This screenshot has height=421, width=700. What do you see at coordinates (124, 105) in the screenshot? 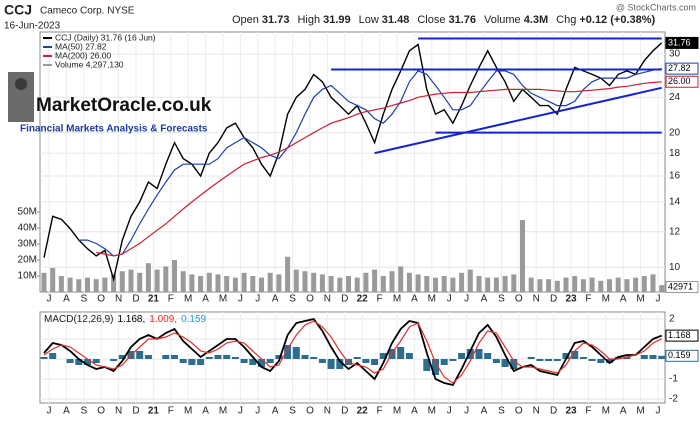
I see `logo-title: MarketOracle.co.uk` at bounding box center [124, 105].